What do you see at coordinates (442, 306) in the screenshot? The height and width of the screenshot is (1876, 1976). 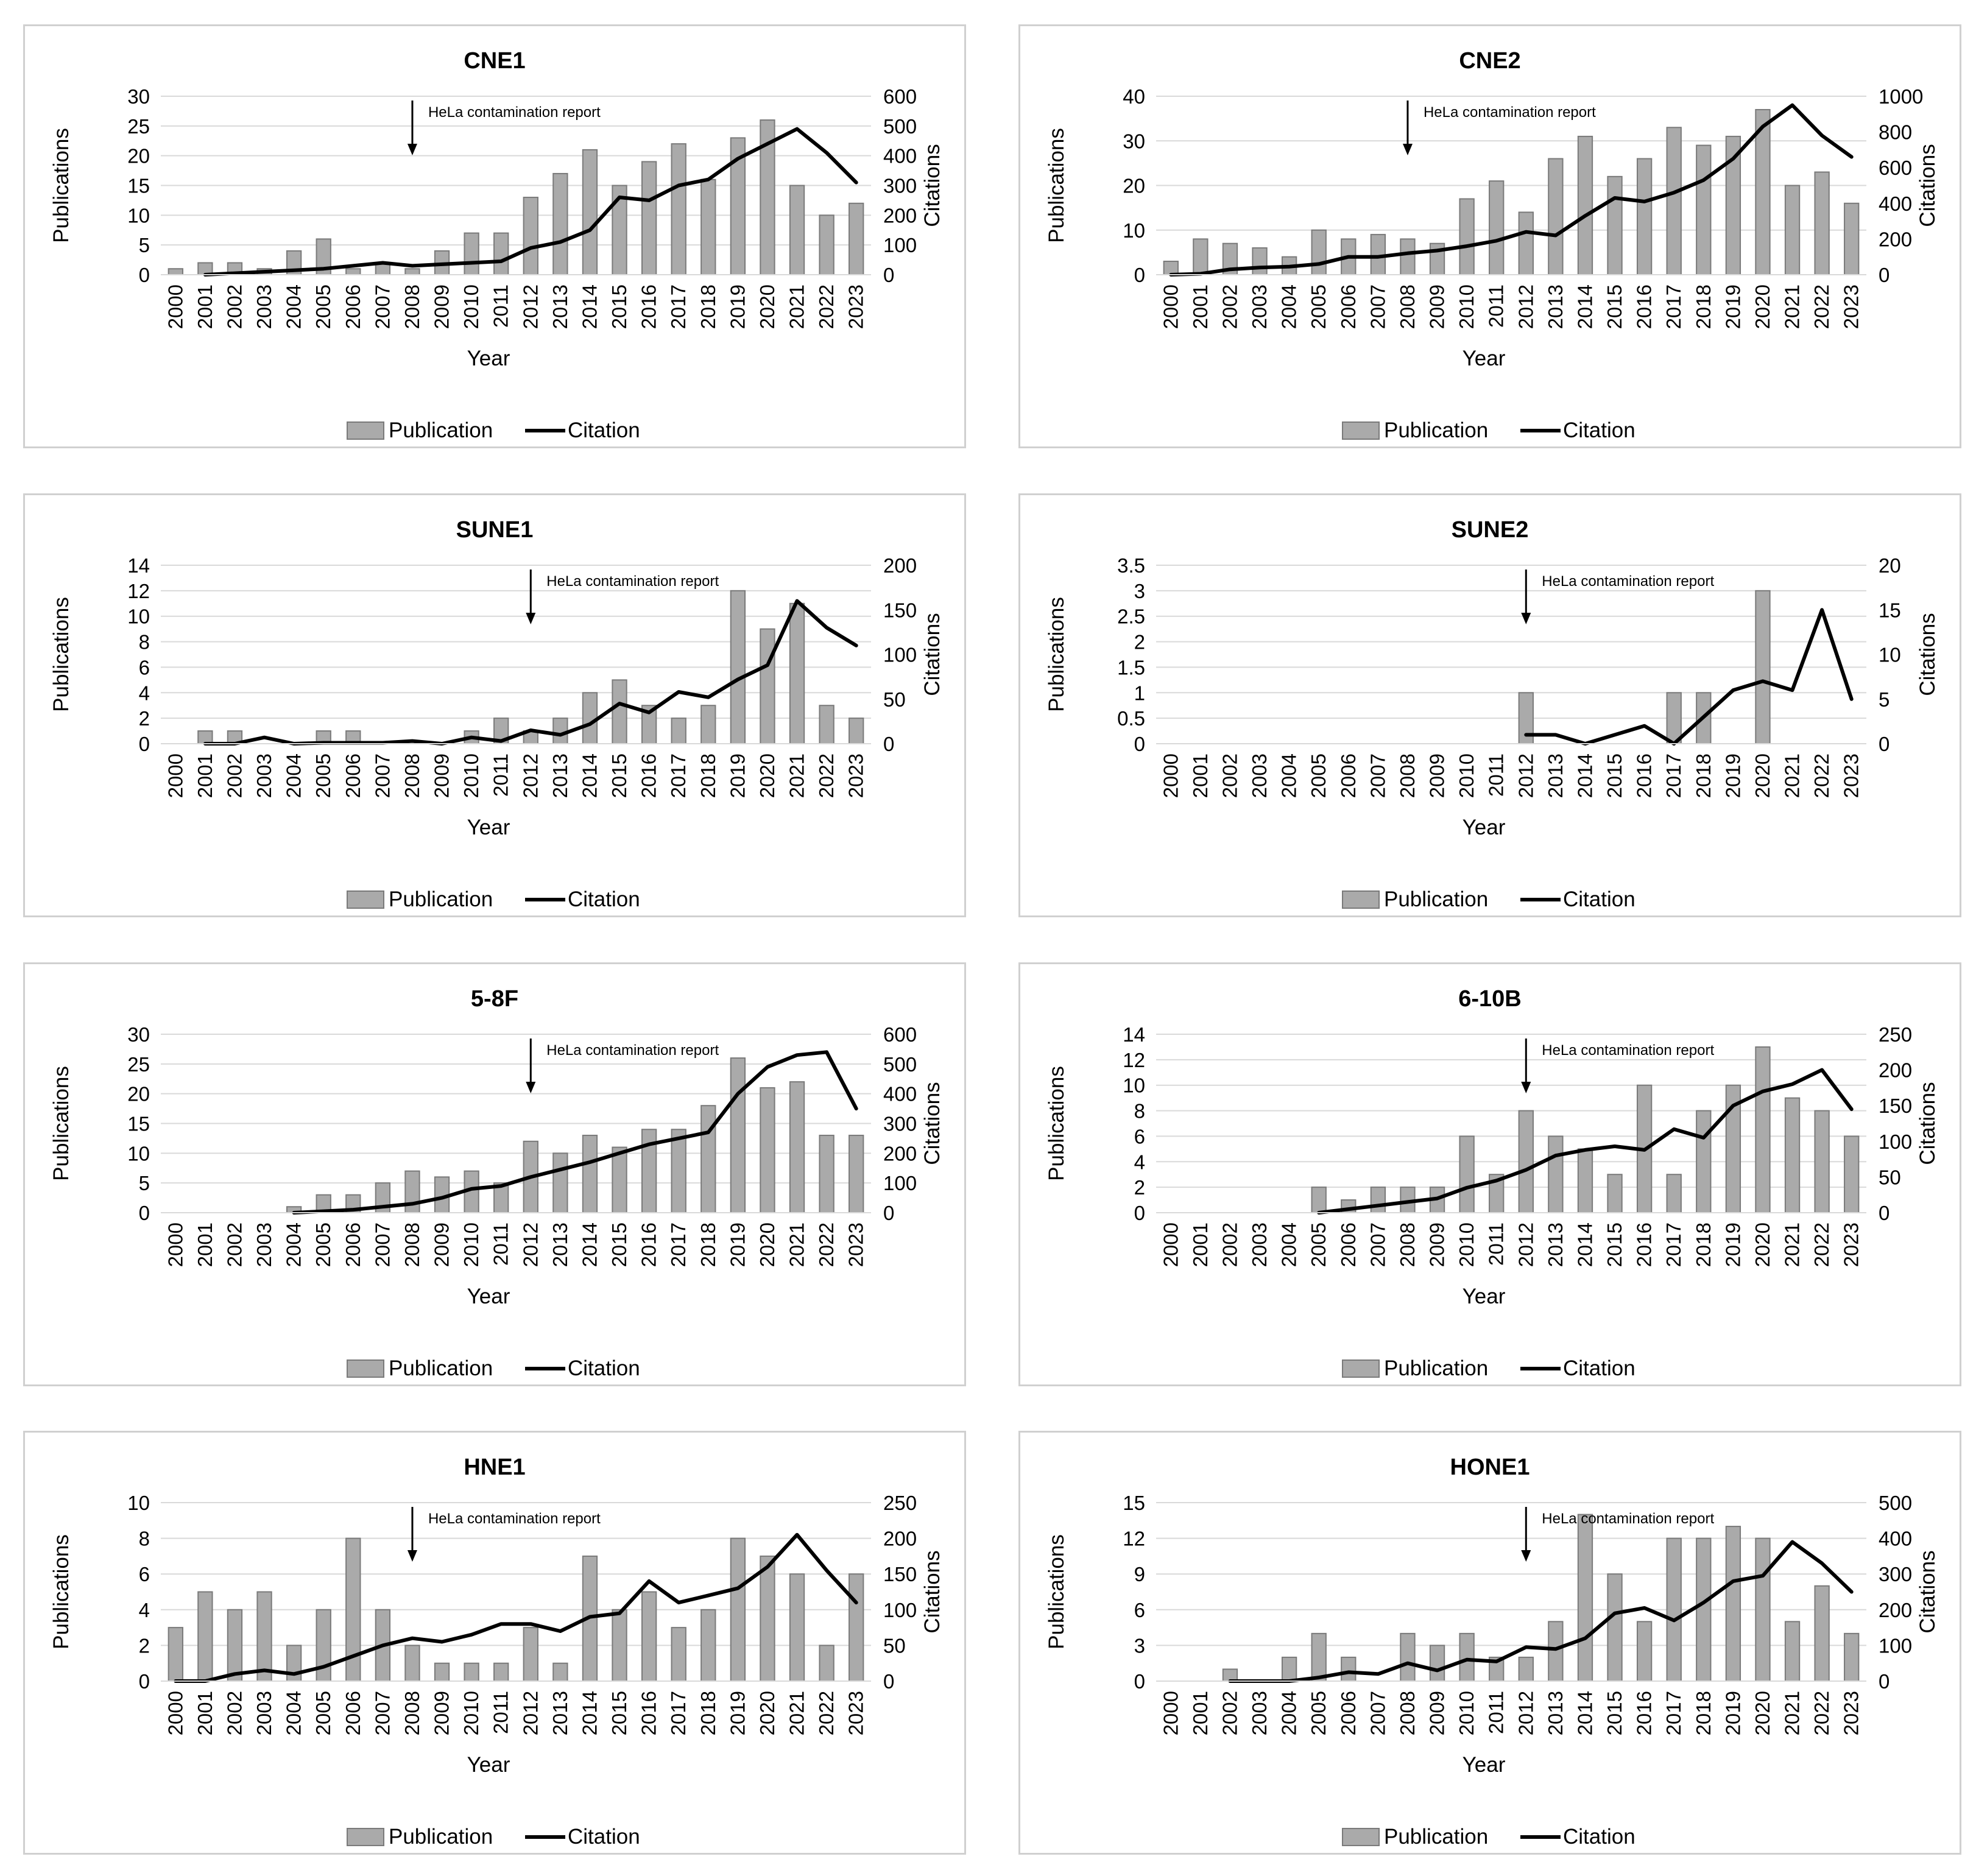 I see `x-tick-label: 2009` at bounding box center [442, 306].